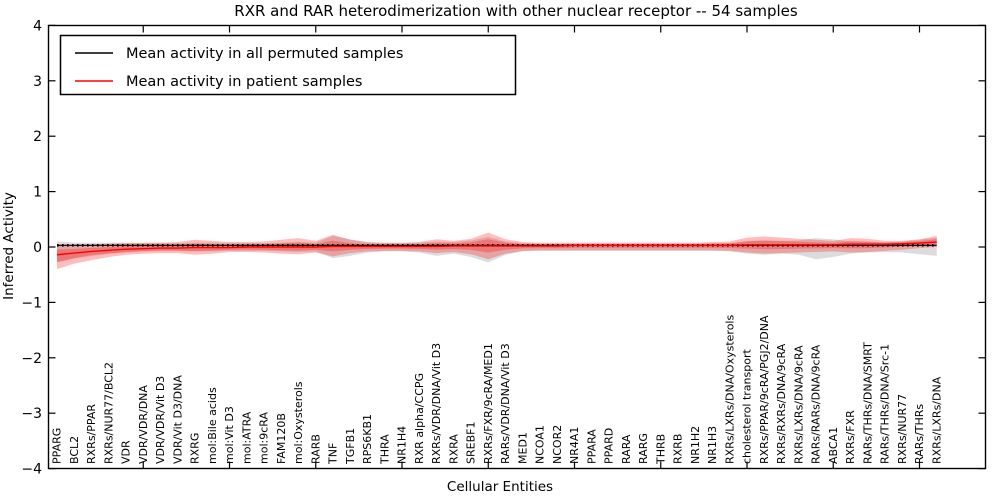 Image resolution: width=1000 pixels, height=504 pixels. I want to click on x-category-label: RXRs/LXRs/DNA/Oxysterols, so click(729, 389).